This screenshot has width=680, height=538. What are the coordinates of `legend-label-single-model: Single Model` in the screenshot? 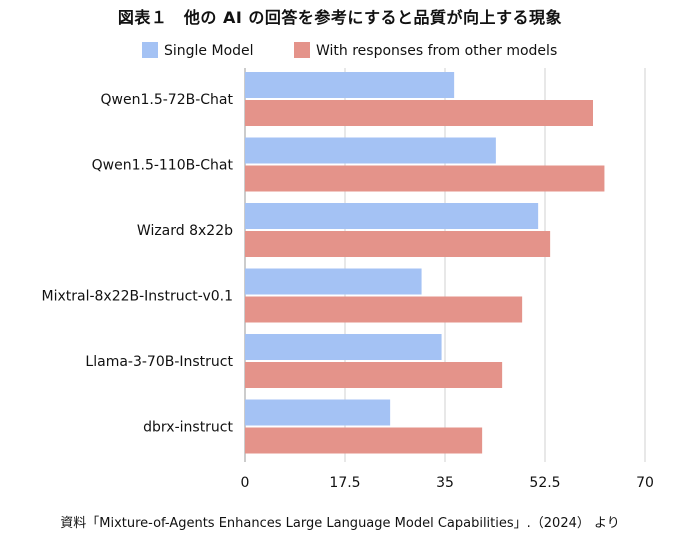 It's located at (209, 51).